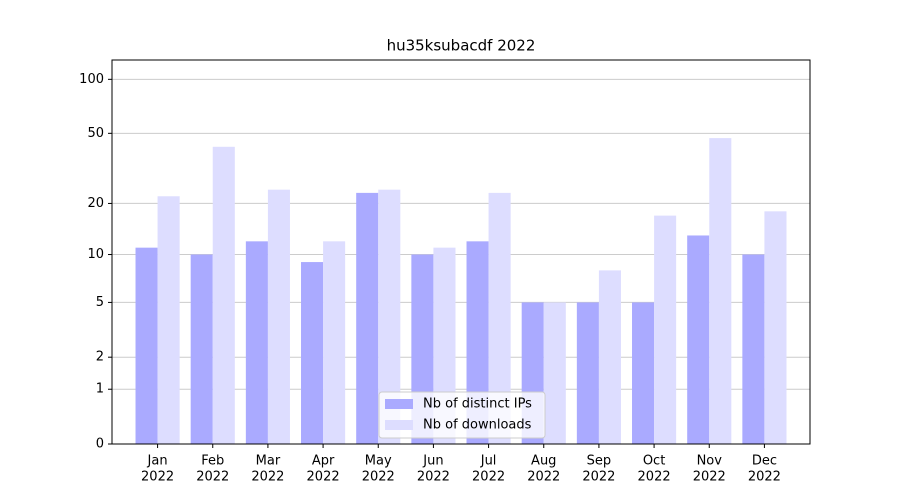 Image resolution: width=900 pixels, height=500 pixels. Describe the element at coordinates (477, 425) in the screenshot. I see `legend-label: Nb of downloads` at that location.